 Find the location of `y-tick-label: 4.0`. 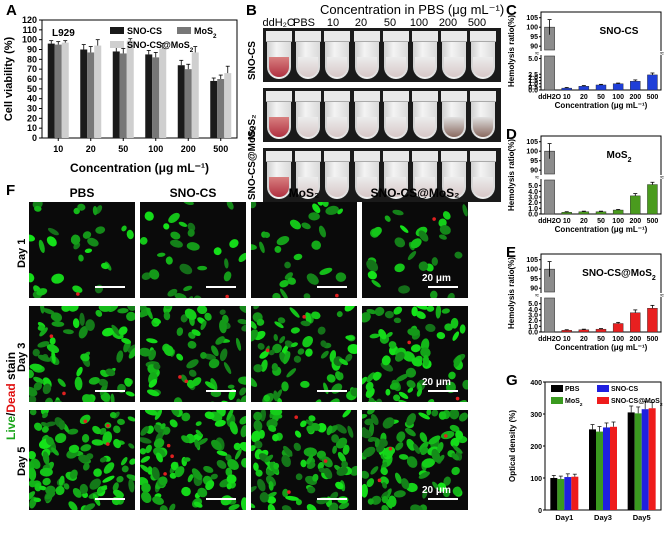

y-tick-label: 4.0 is located at coordinates (533, 310).